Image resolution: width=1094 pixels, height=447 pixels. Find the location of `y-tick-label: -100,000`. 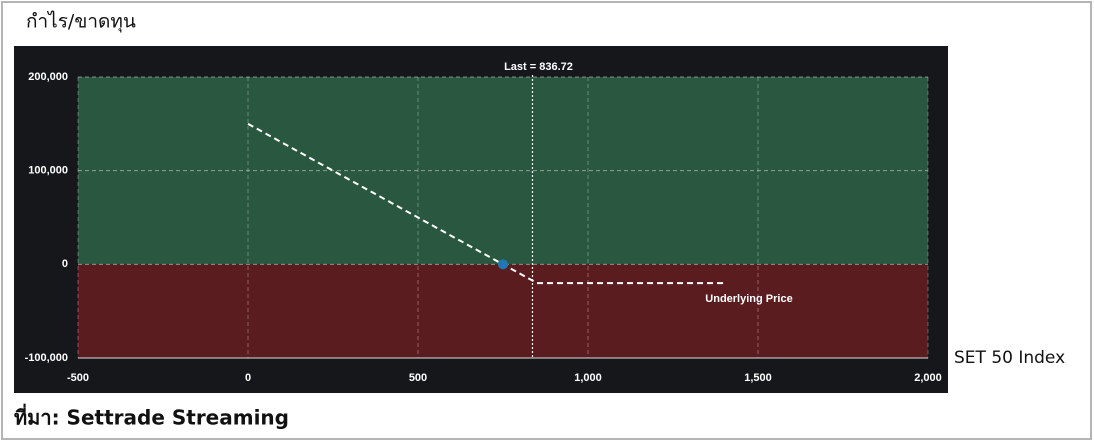

y-tick-label: -100,000 is located at coordinates (46, 358).